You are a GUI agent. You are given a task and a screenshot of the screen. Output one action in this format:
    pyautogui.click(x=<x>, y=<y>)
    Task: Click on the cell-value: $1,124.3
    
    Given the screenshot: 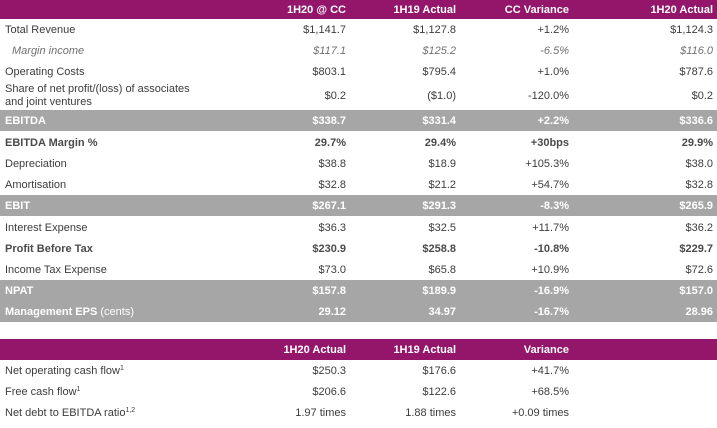 What is the action you would take?
    pyautogui.click(x=691, y=29)
    